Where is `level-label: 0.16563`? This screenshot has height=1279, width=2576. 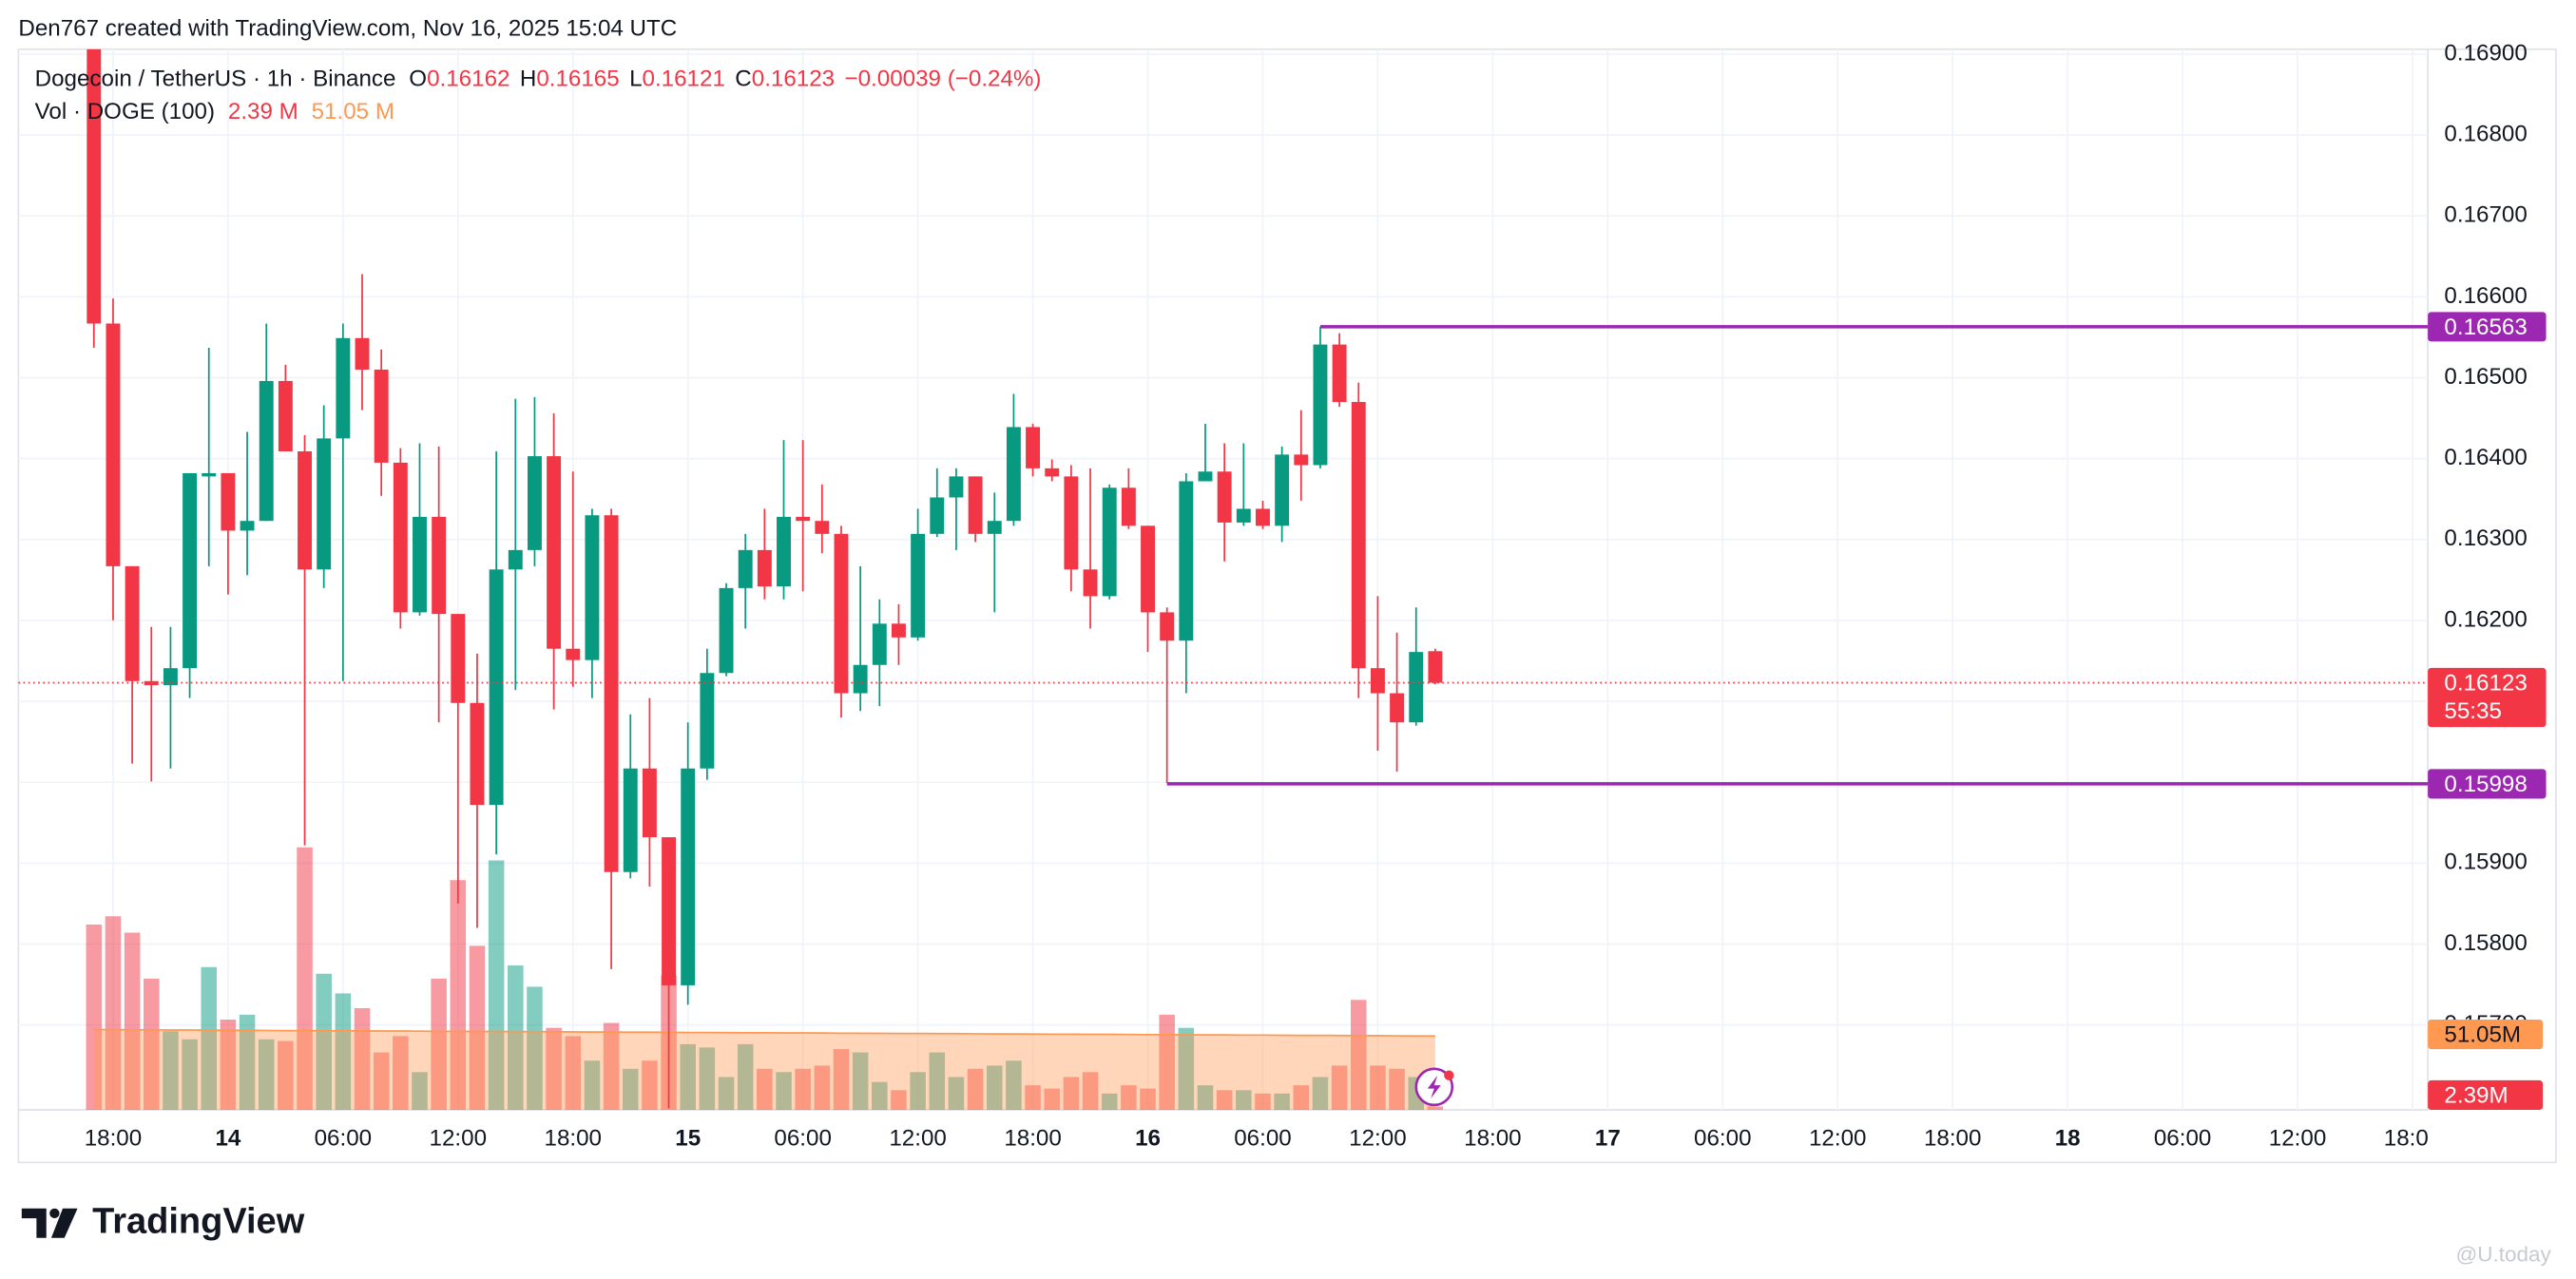 level-label: 0.16563 is located at coordinates (2485, 328).